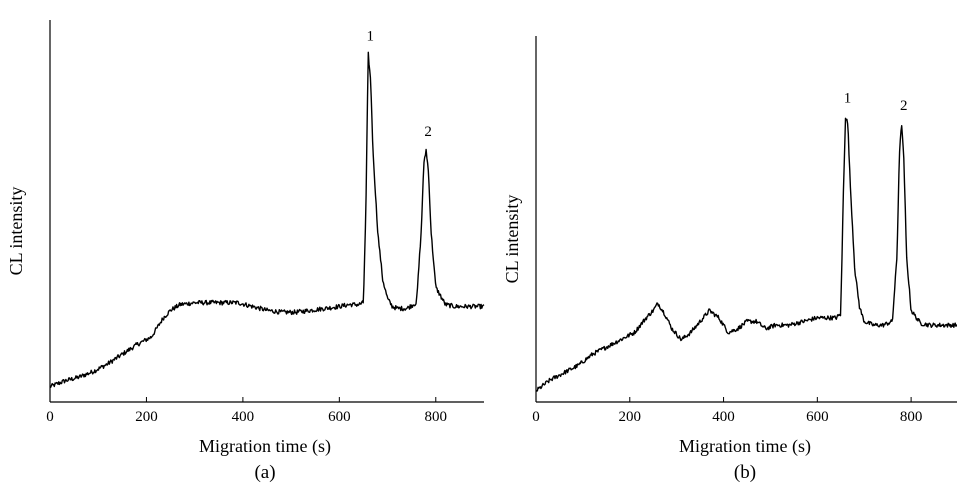 Image resolution: width=957 pixels, height=495 pixels. Describe the element at coordinates (264, 472) in the screenshot. I see `panel-label: (a)` at that location.